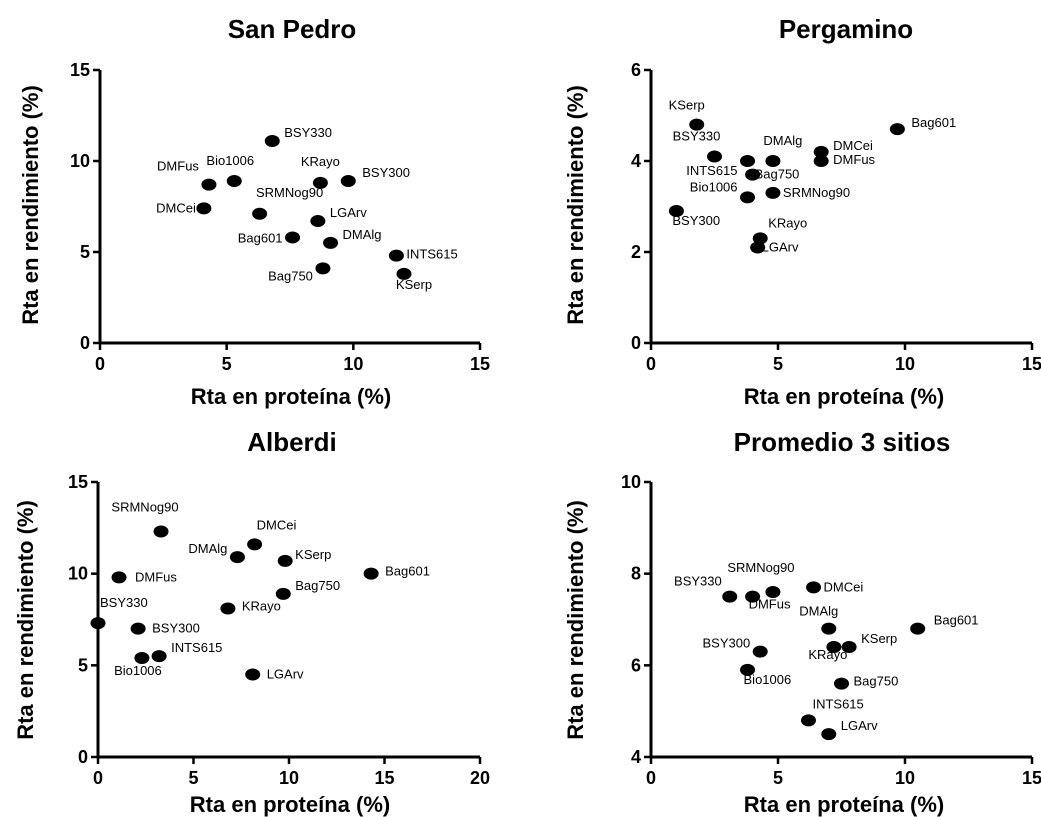 Image resolution: width=1041 pixels, height=817 pixels. What do you see at coordinates (138, 670) in the screenshot?
I see `panel3-point-label: Bio1006` at bounding box center [138, 670].